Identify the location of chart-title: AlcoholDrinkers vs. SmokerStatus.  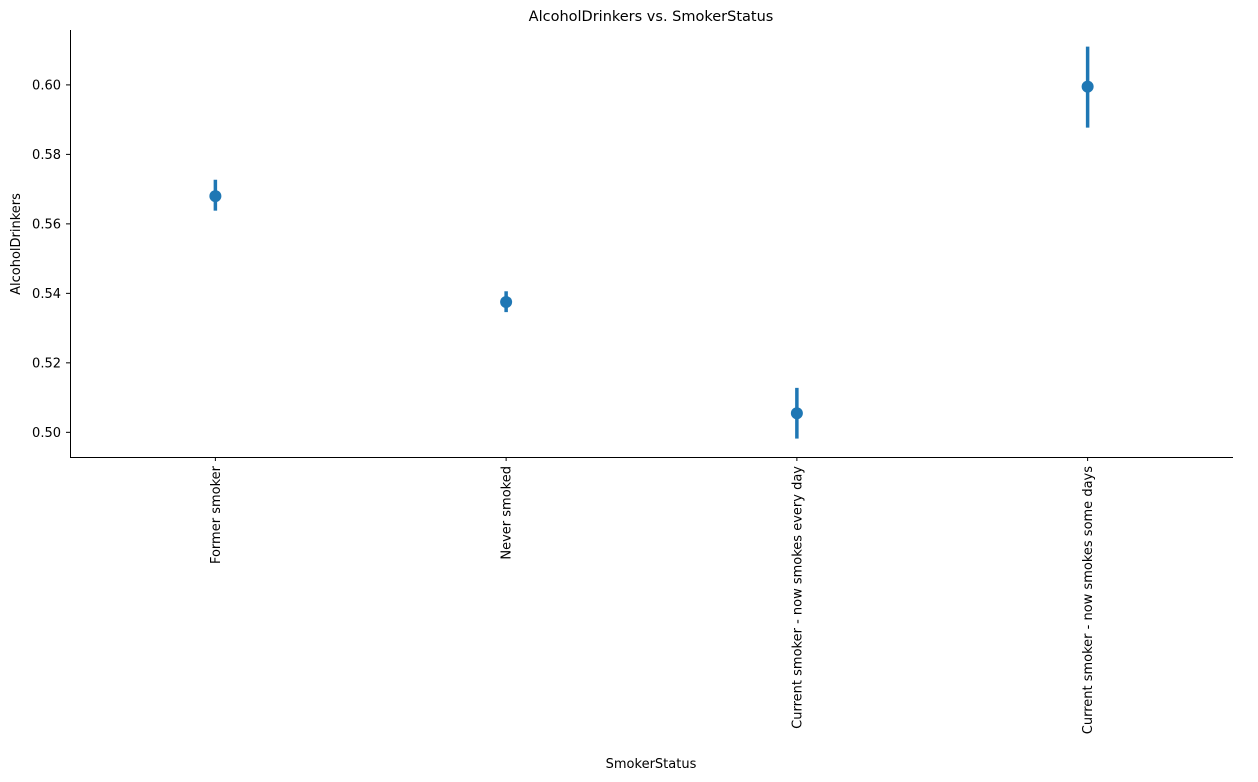
(651, 17).